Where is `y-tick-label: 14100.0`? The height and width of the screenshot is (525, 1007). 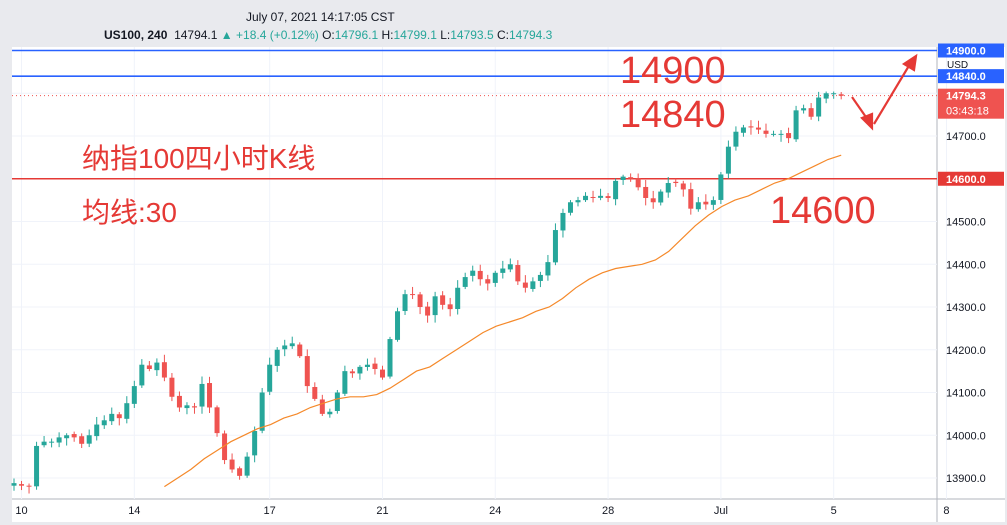 y-tick-label: 14100.0 is located at coordinates (966, 394).